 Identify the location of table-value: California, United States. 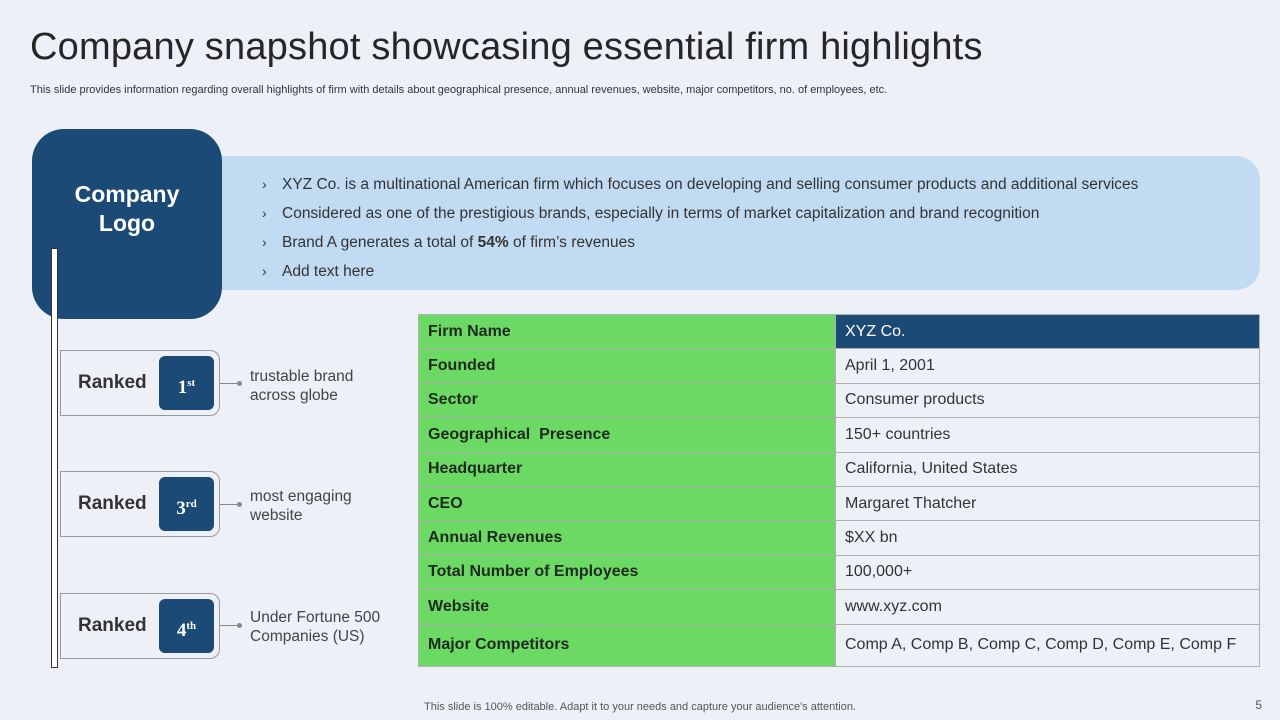
(1047, 469).